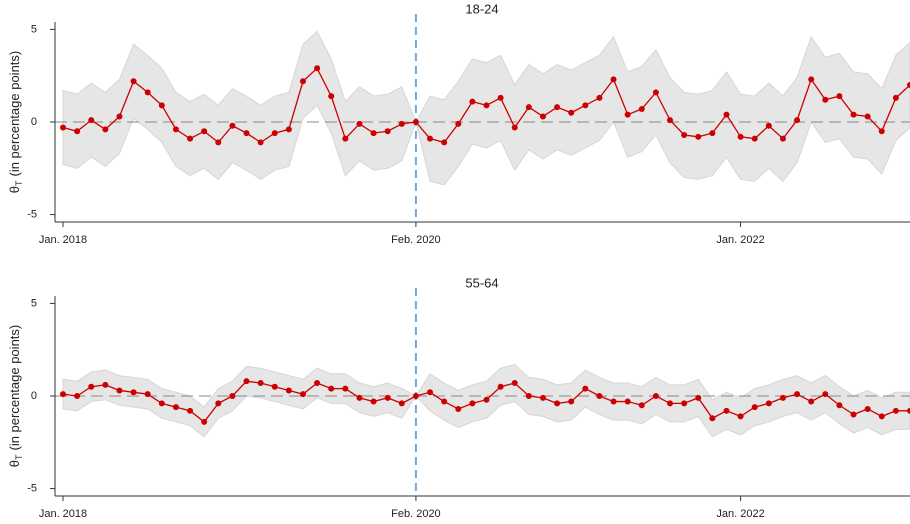 This screenshot has width=910, height=524. Describe the element at coordinates (19, 457) in the screenshot. I see `y-label-subscript: T` at that location.